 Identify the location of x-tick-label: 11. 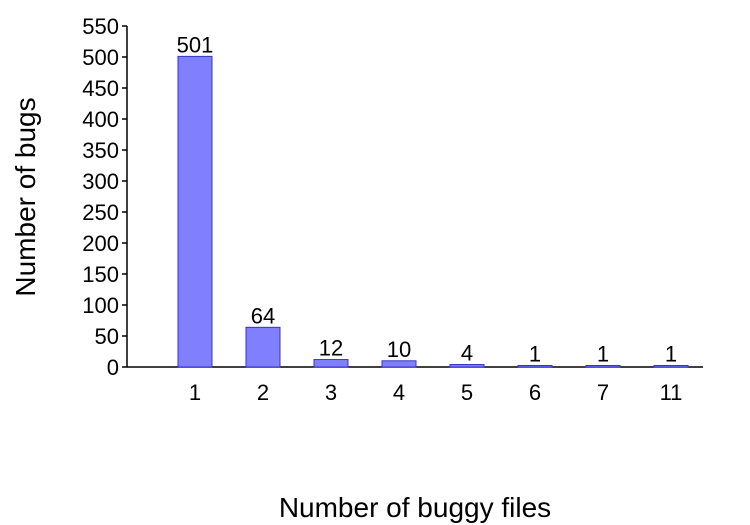
(671, 392).